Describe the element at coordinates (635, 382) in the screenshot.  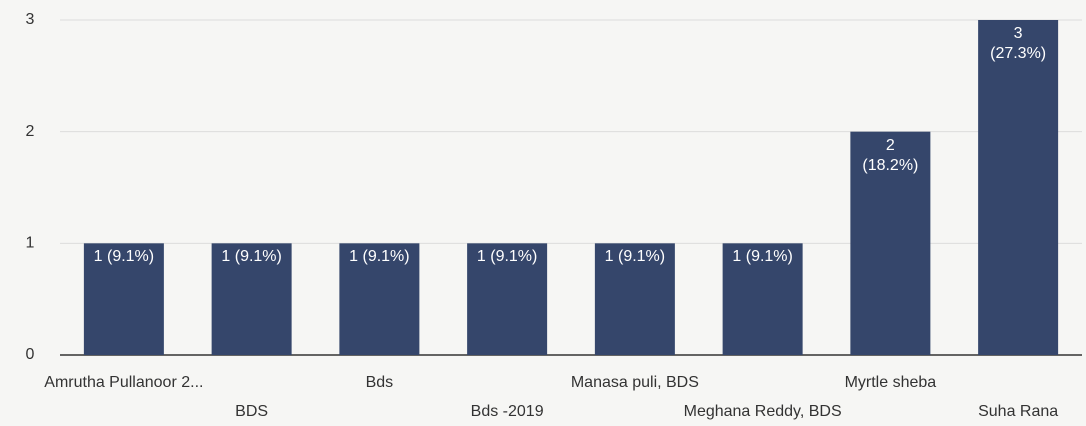
I see `x-tick-label: Manasa puli, BDS` at that location.